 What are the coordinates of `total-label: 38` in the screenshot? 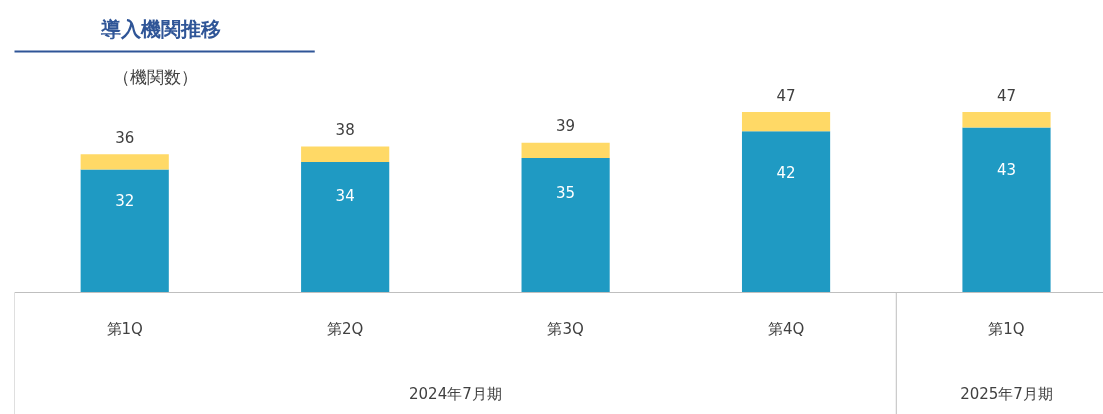 It's located at (345, 130).